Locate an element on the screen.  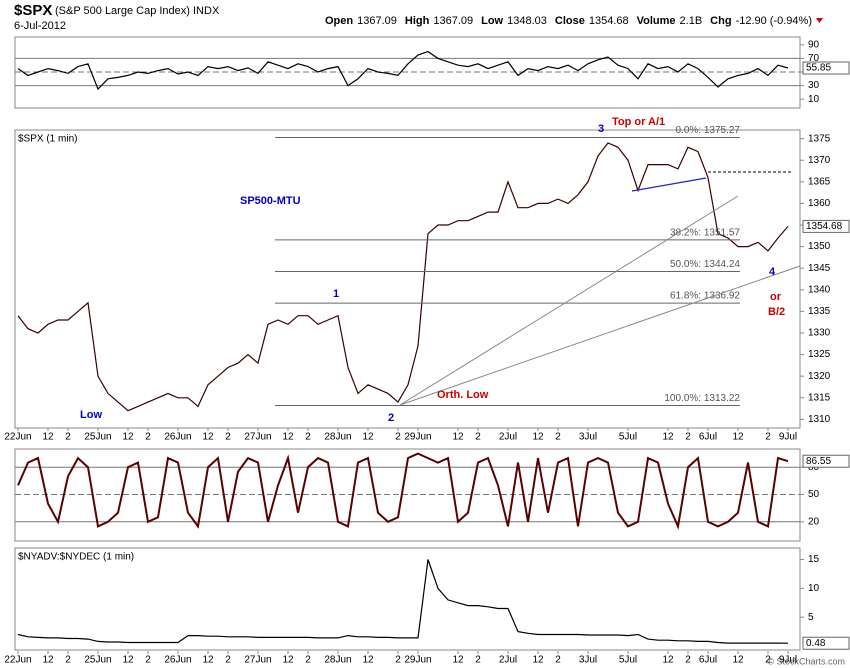
panel-frame is located at coordinates (407, 599).